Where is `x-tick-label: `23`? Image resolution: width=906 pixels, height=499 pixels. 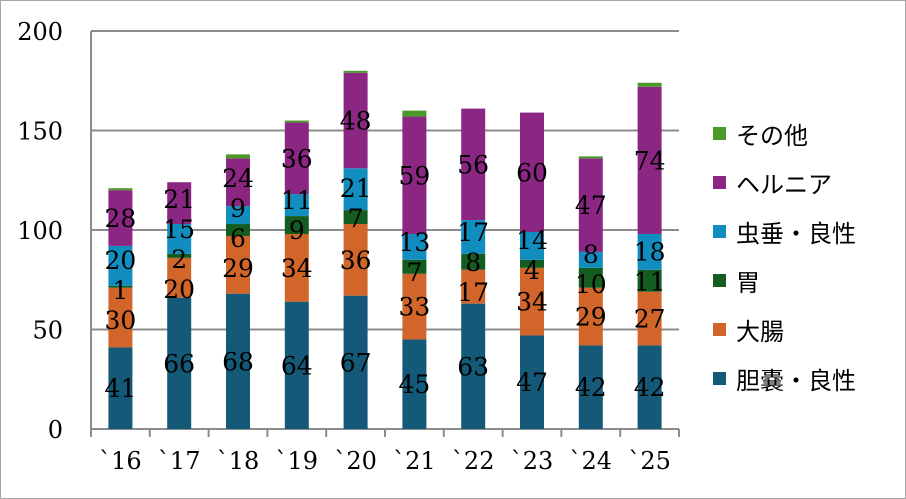 x-tick-label: `23 is located at coordinates (532, 461).